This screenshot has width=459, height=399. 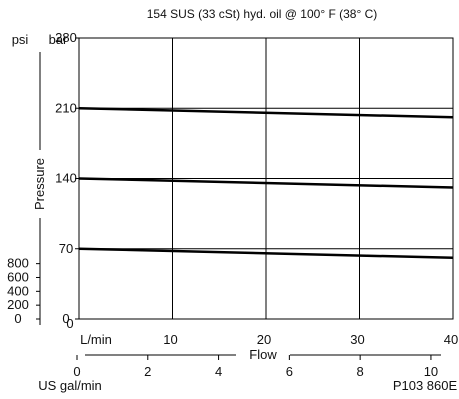 I want to click on bar-tick-label: 280, so click(x=66, y=37).